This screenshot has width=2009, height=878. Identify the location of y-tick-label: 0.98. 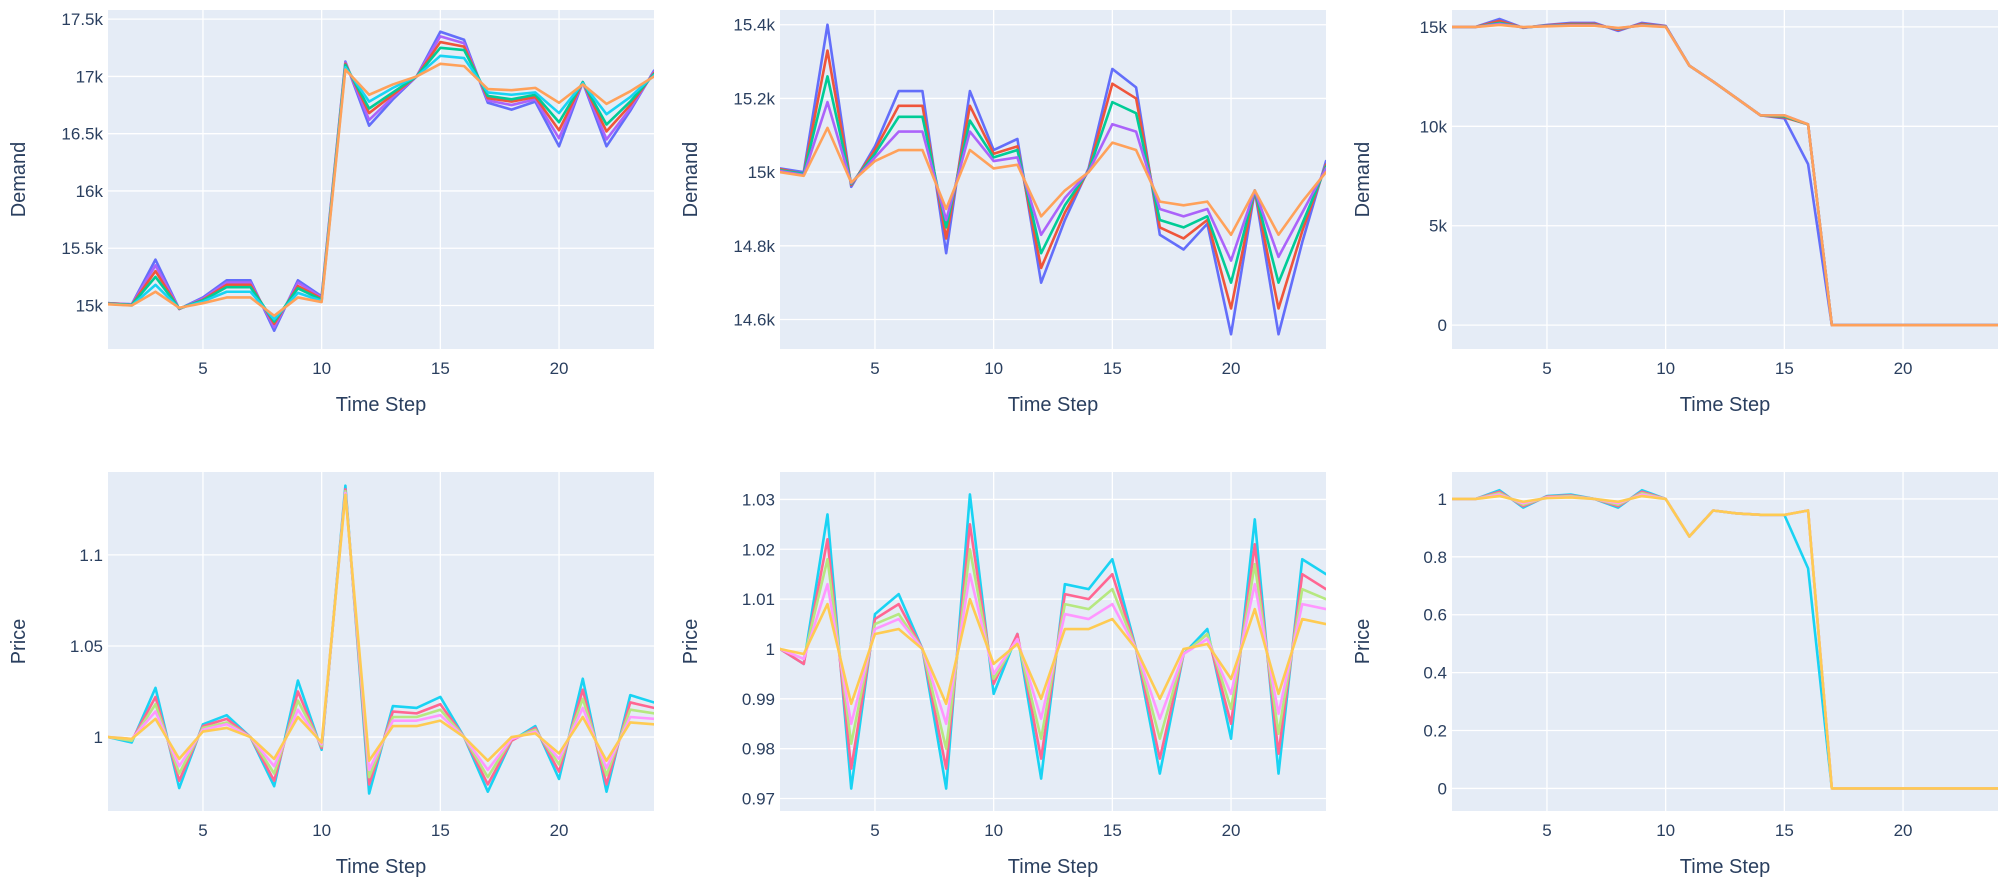
(758, 749).